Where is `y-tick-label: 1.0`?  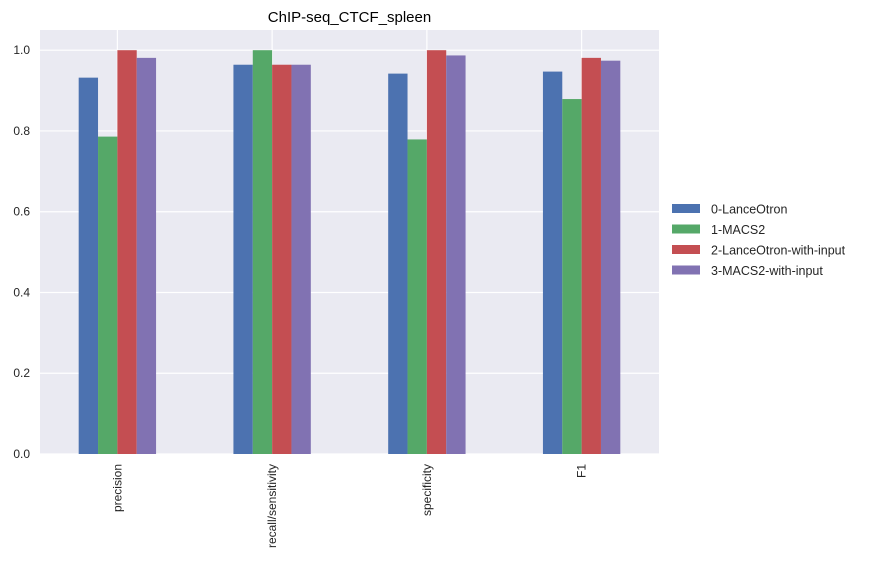
y-tick-label: 1.0 is located at coordinates (21, 50).